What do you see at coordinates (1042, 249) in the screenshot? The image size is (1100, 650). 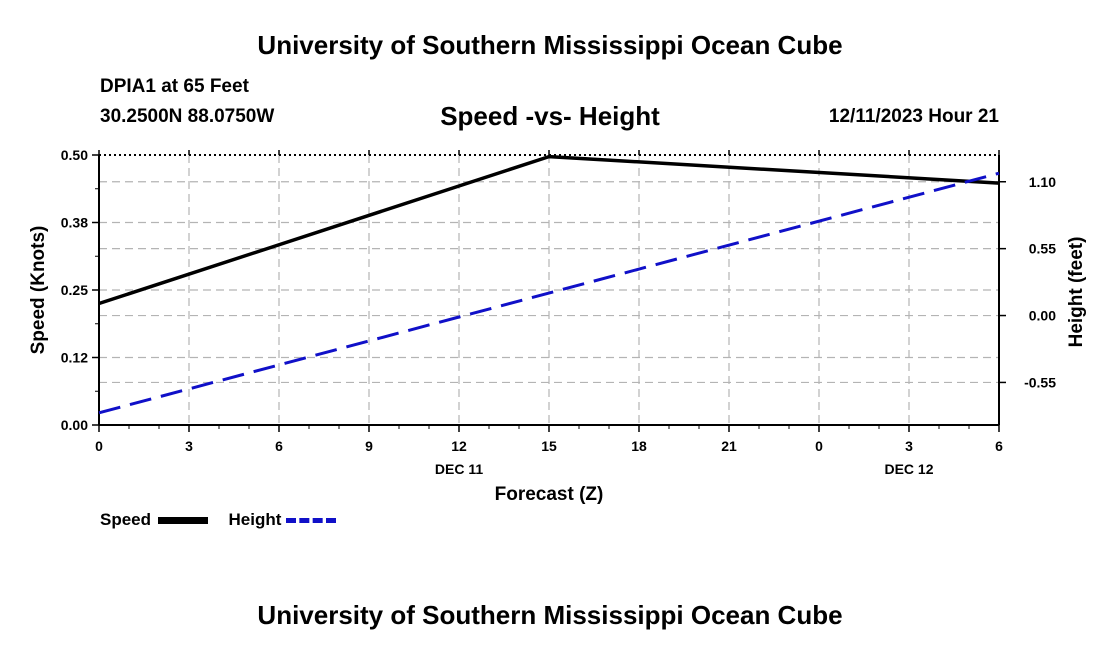 I see `y2-tick-label: 0.55` at bounding box center [1042, 249].